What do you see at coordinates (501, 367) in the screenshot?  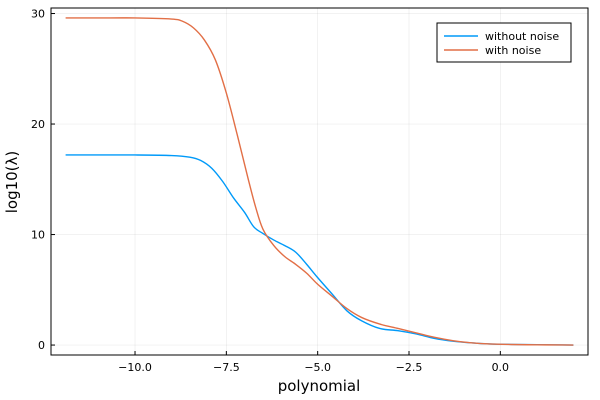 I see `x-tick-label: 0.0` at bounding box center [501, 367].